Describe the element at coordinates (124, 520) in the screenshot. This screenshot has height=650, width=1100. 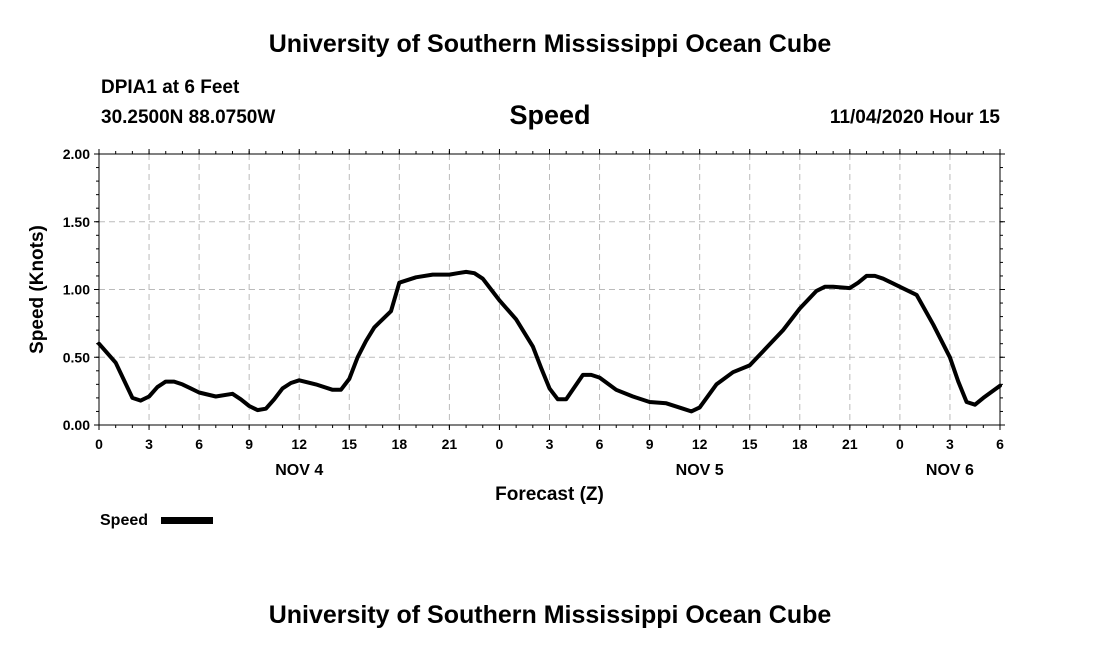
I see `legend-label: Speed` at that location.